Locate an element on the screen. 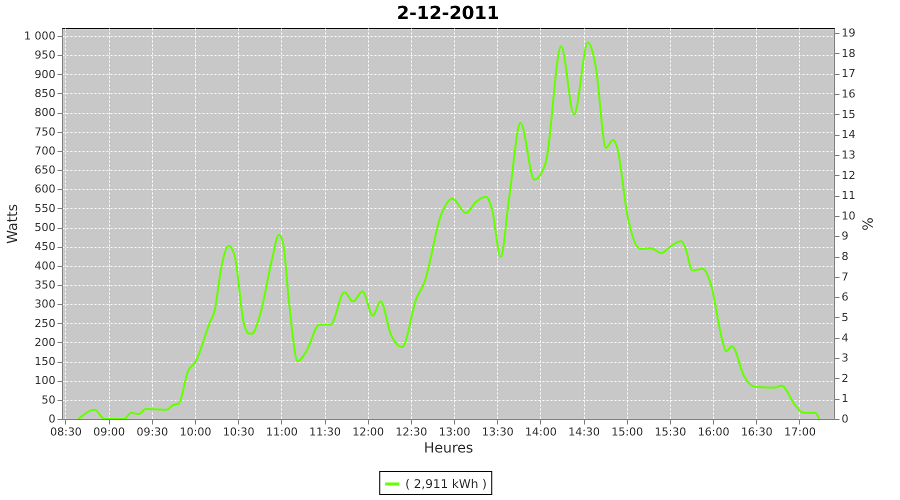 This screenshot has width=900, height=500. x-tick-label: 11:00 is located at coordinates (282, 432).